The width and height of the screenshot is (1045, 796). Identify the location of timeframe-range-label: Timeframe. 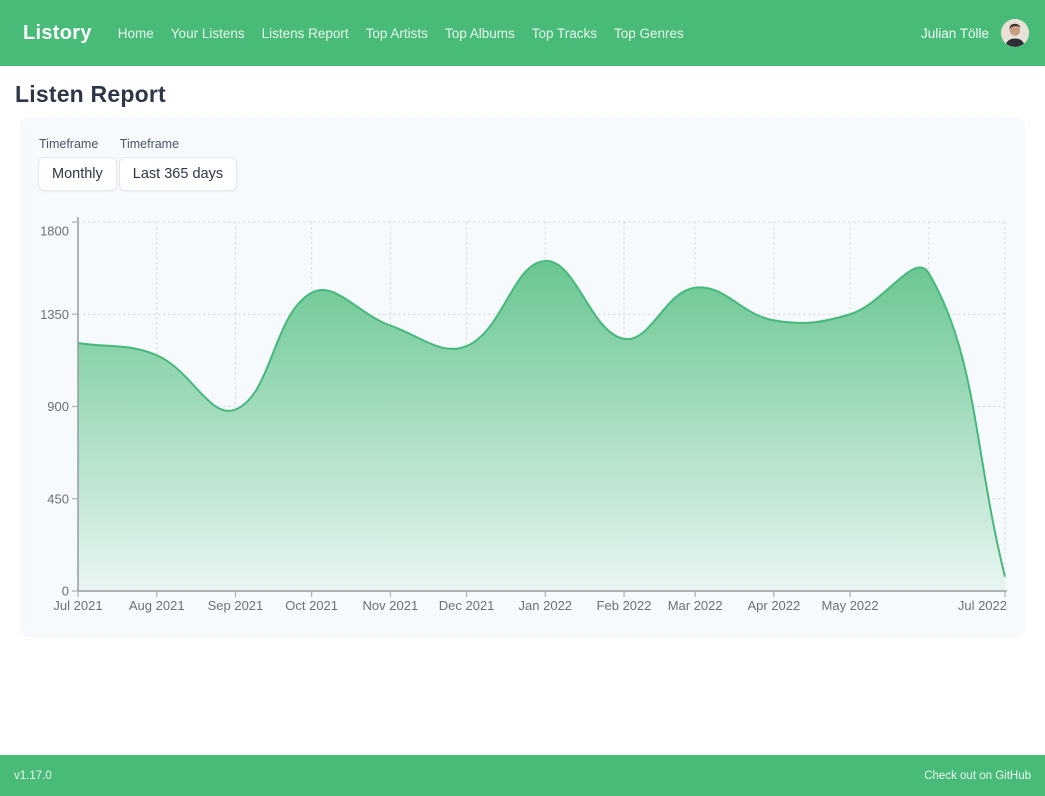
(149, 144).